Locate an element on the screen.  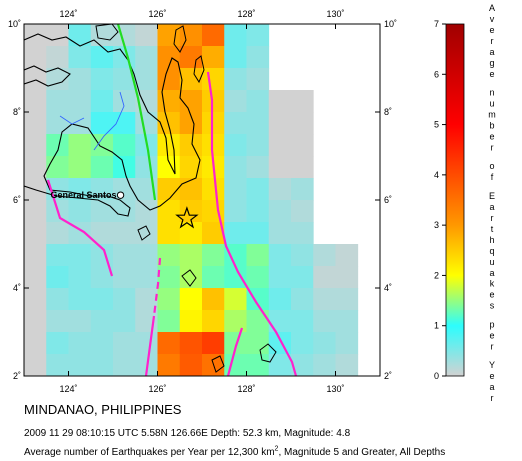
colorbar-title-letter: s is located at coordinates (492, 306).